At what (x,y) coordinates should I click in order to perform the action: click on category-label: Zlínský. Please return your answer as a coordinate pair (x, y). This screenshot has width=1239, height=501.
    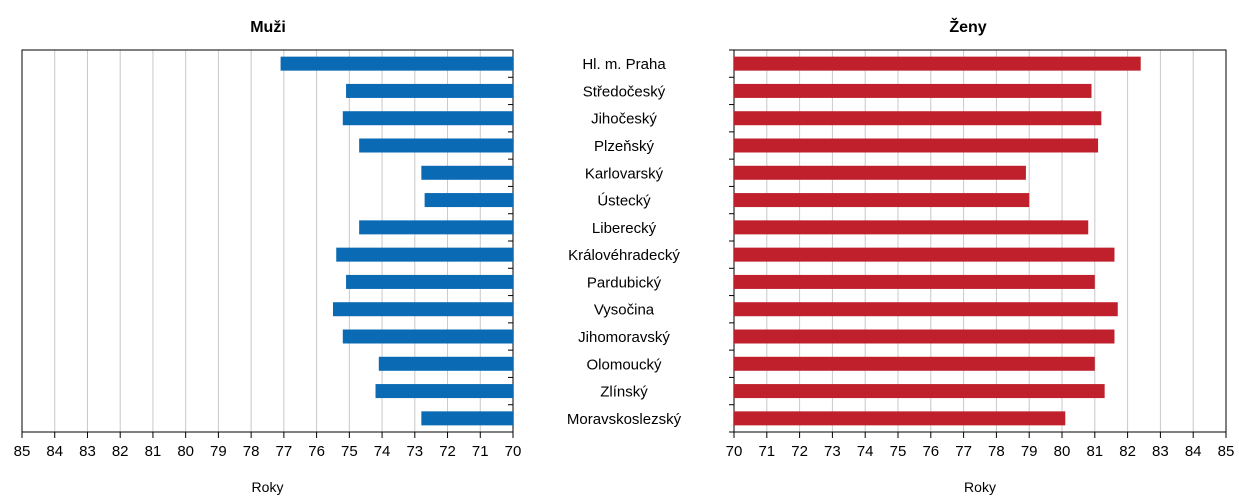
    Looking at the image, I should click on (624, 392).